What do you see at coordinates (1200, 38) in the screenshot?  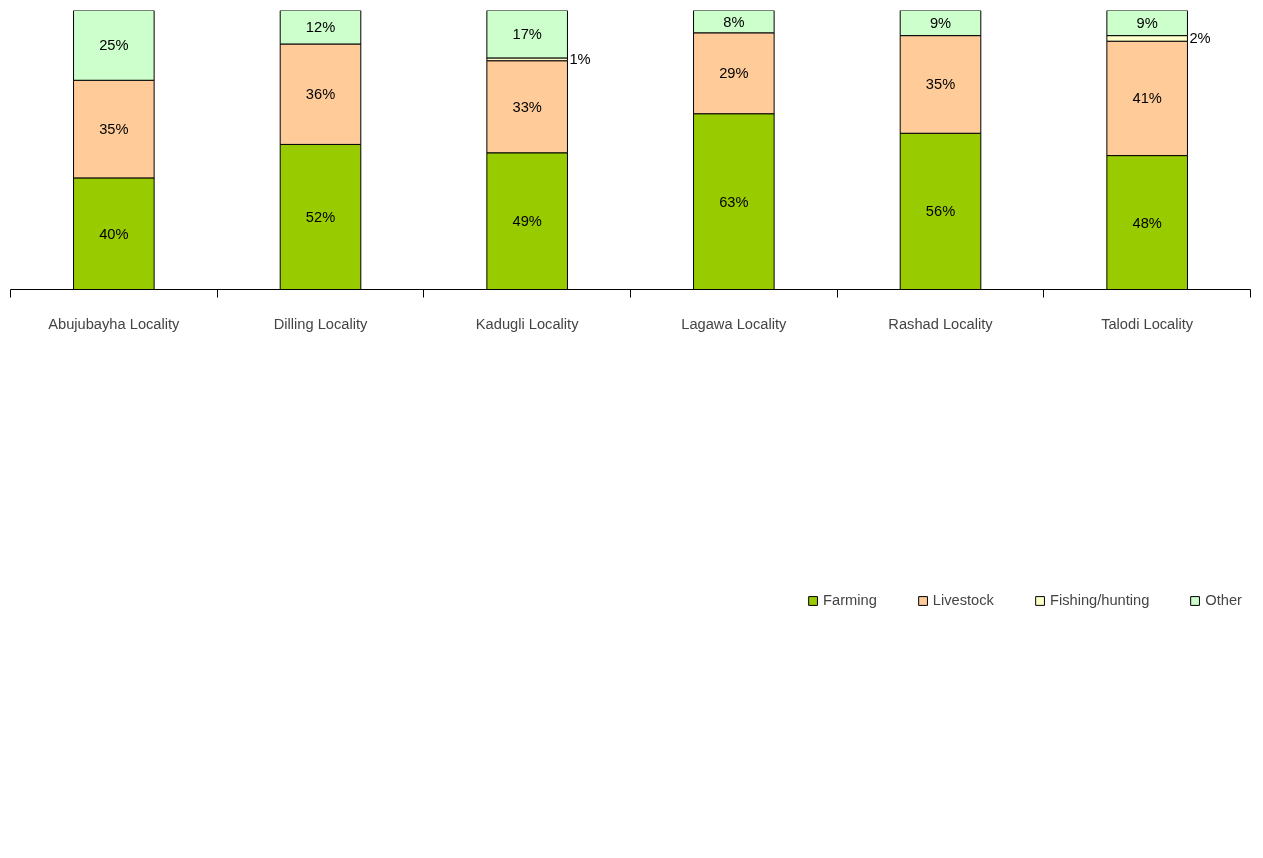 I see `data-label: 2%` at bounding box center [1200, 38].